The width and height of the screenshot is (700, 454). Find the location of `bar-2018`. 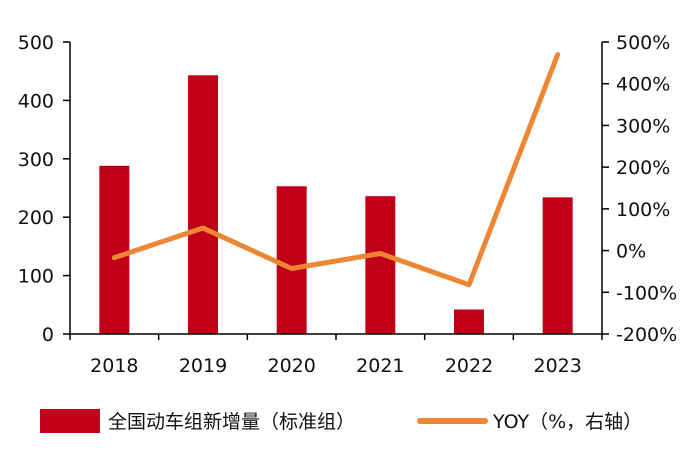

bar-2018 is located at coordinates (114, 249).